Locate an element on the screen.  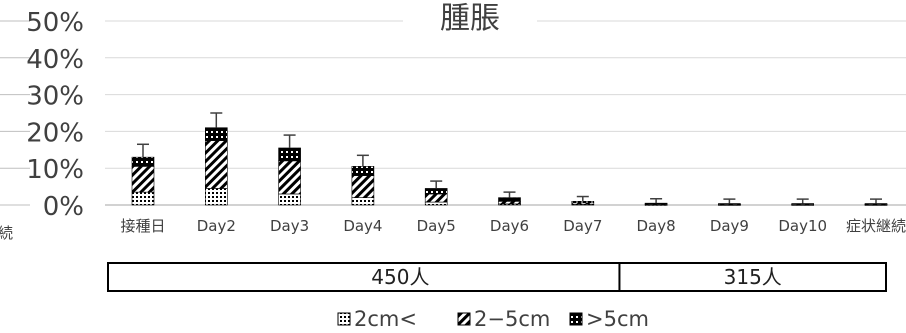
ytick-label: 40% is located at coordinates (55, 60).